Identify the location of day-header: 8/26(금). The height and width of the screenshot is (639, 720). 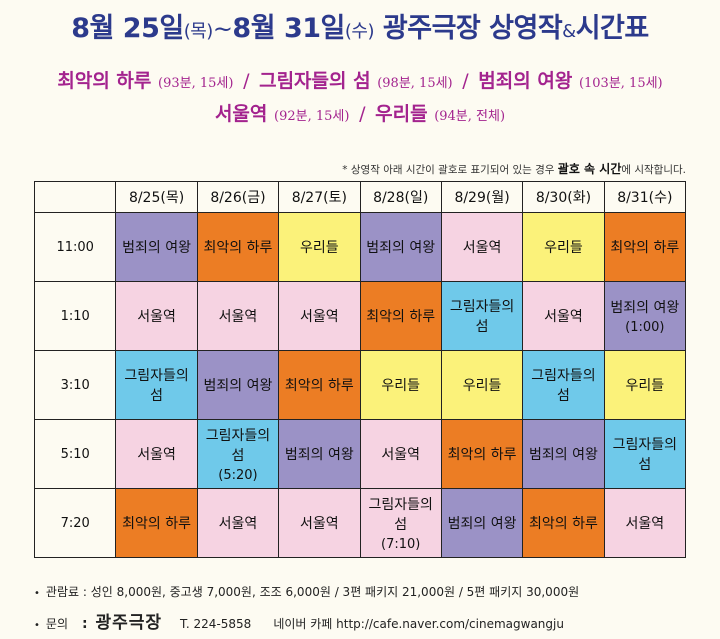
(238, 197).